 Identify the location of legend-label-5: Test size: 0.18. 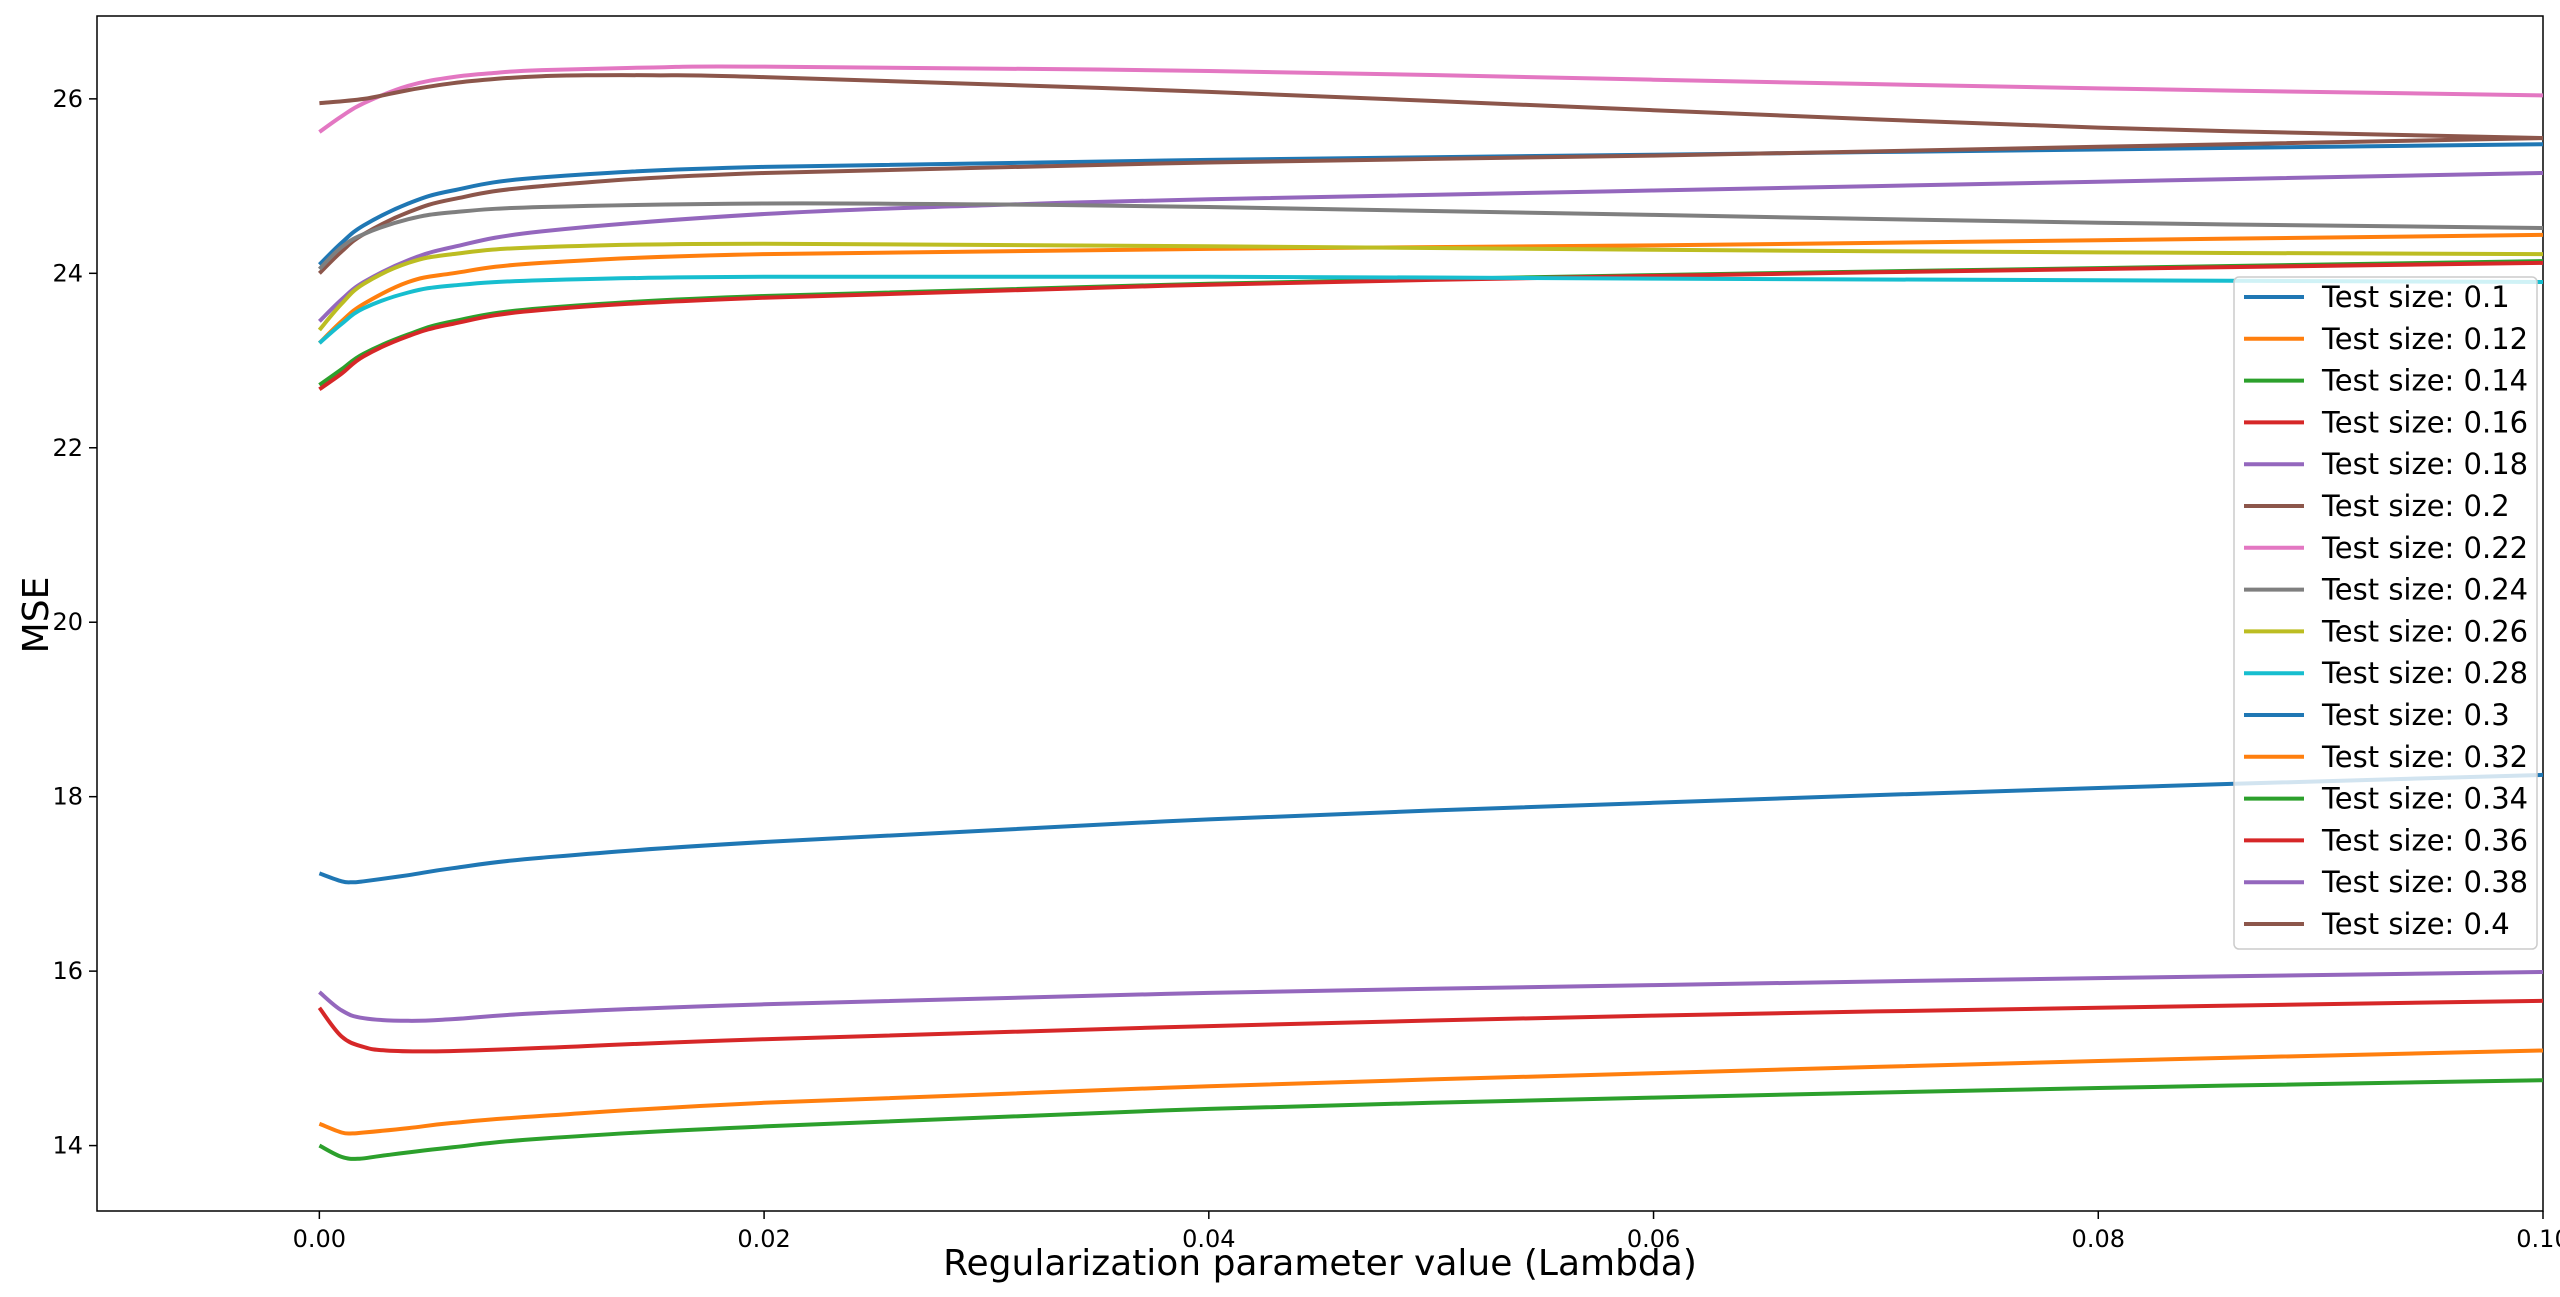
(2424, 464).